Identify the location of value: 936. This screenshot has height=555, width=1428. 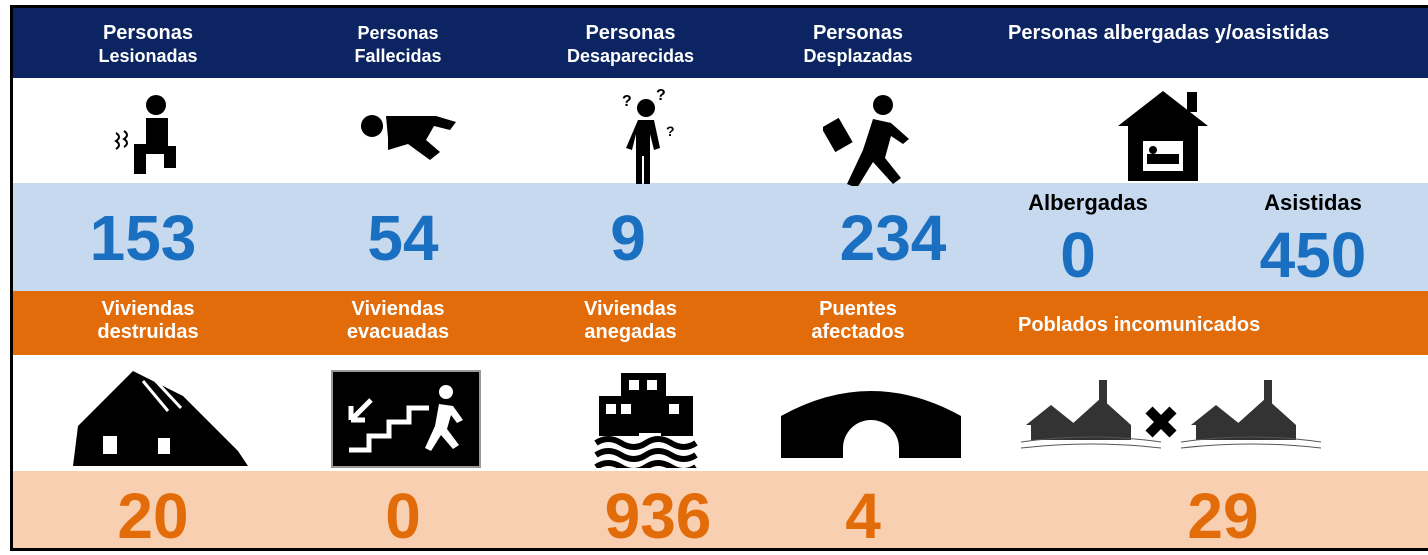
(658, 515).